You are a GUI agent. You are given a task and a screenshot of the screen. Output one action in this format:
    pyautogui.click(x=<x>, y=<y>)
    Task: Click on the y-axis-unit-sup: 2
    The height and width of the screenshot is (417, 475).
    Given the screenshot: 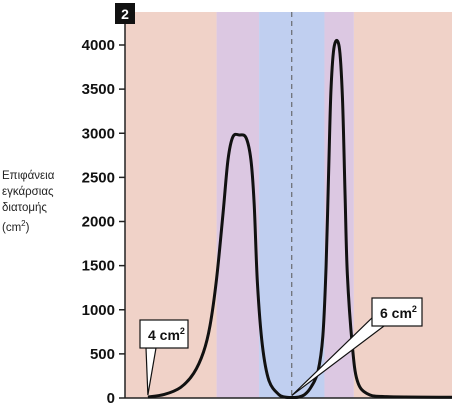 What is the action you would take?
    pyautogui.click(x=23, y=223)
    